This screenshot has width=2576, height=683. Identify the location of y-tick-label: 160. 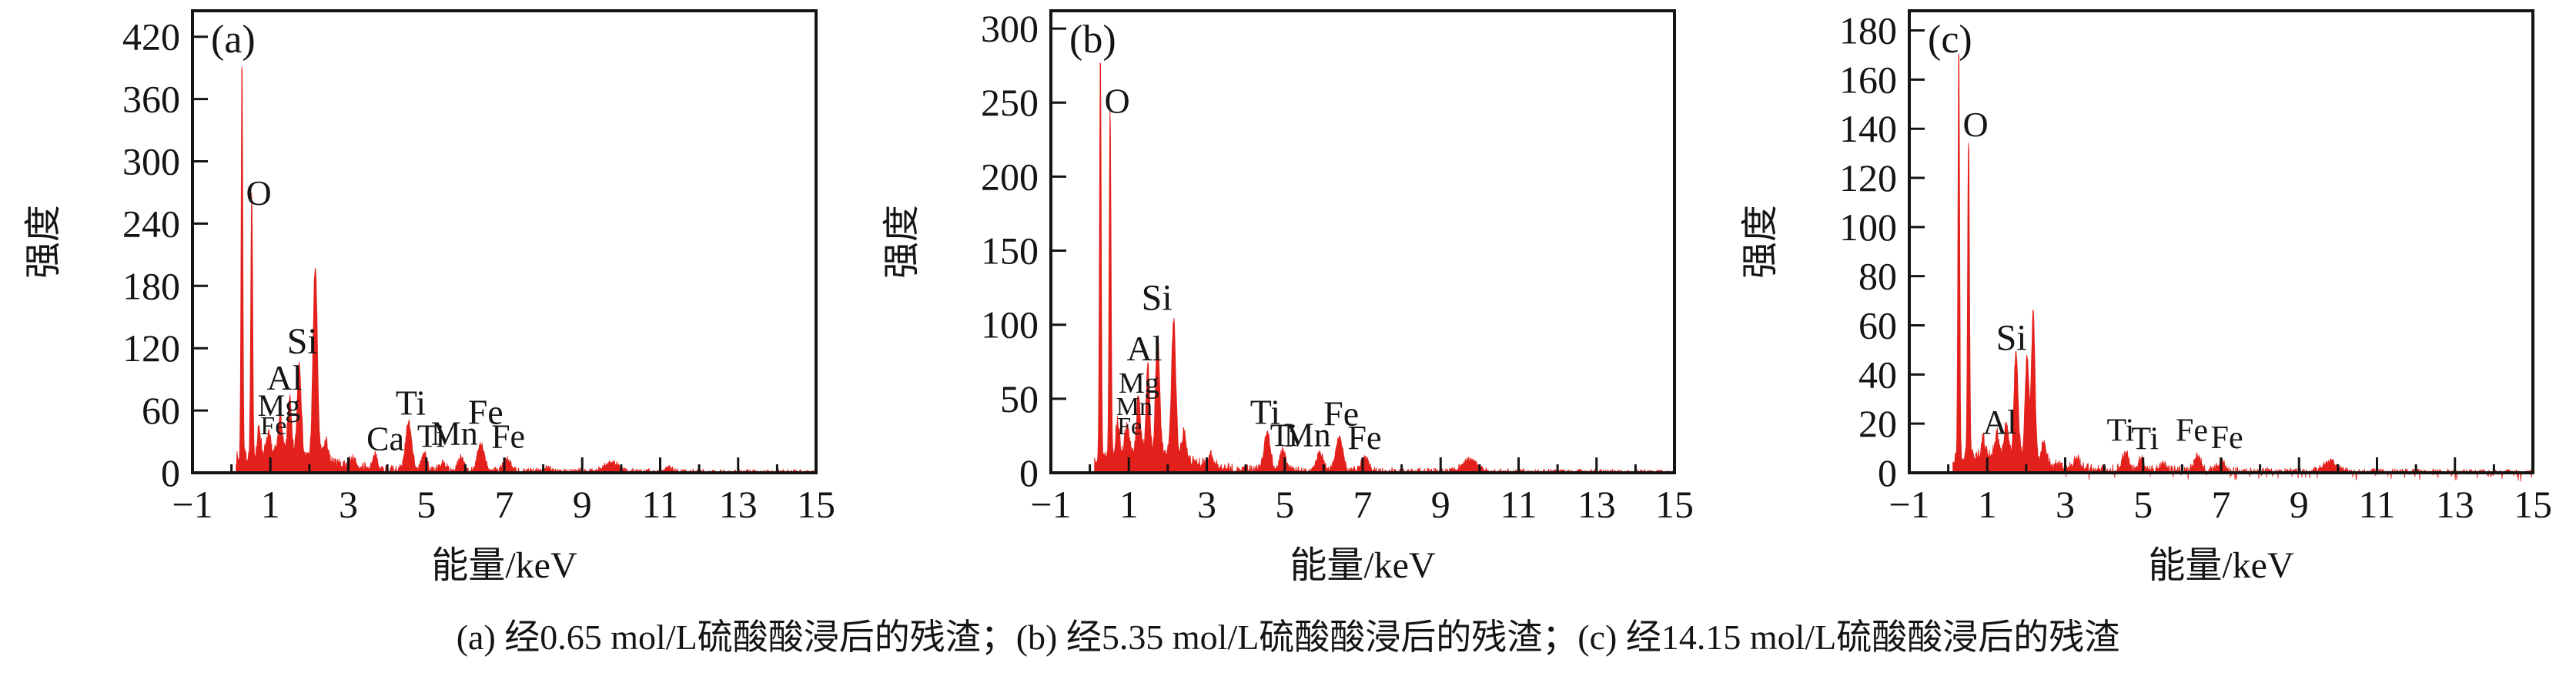
(1868, 79).